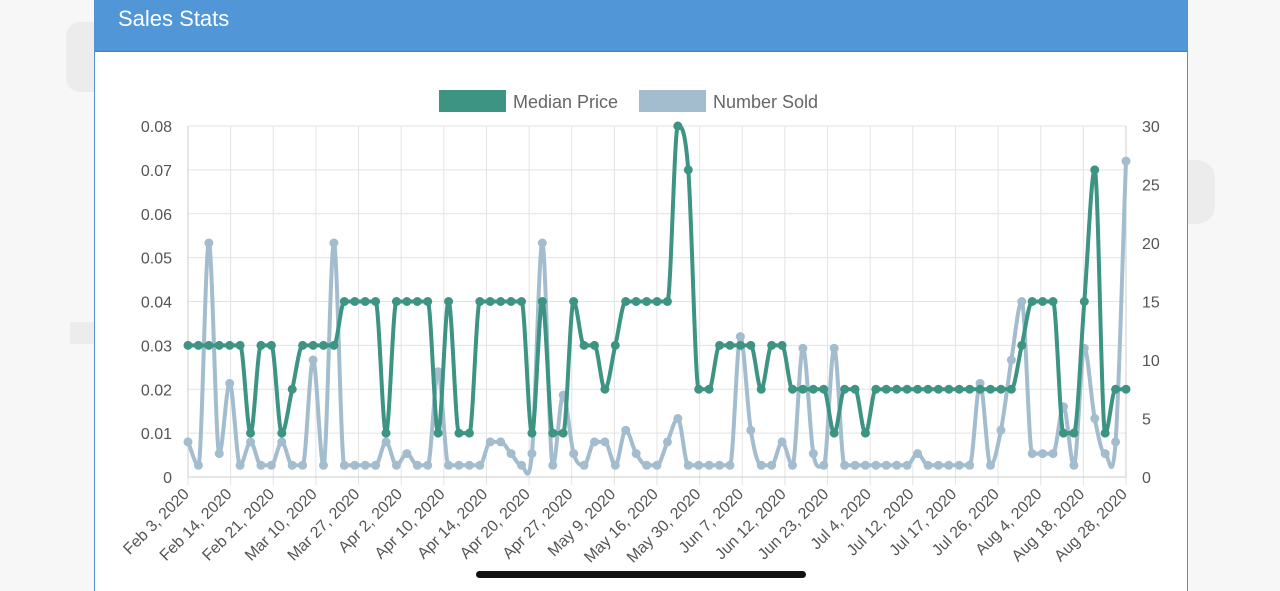 The height and width of the screenshot is (591, 1280). What do you see at coordinates (1146, 478) in the screenshot?
I see `y-right-tick-label: 0` at bounding box center [1146, 478].